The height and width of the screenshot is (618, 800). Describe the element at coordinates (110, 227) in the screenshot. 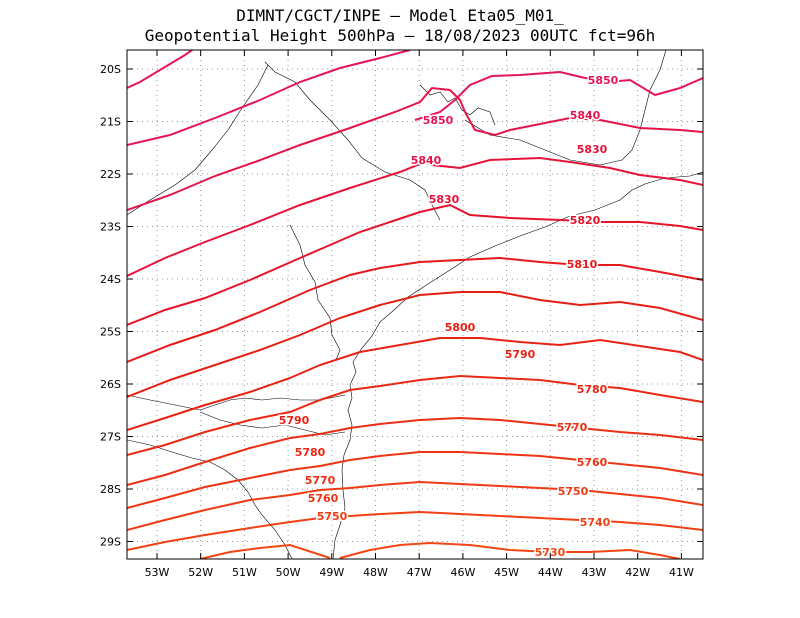

I see `y-tick-label: 23S` at that location.